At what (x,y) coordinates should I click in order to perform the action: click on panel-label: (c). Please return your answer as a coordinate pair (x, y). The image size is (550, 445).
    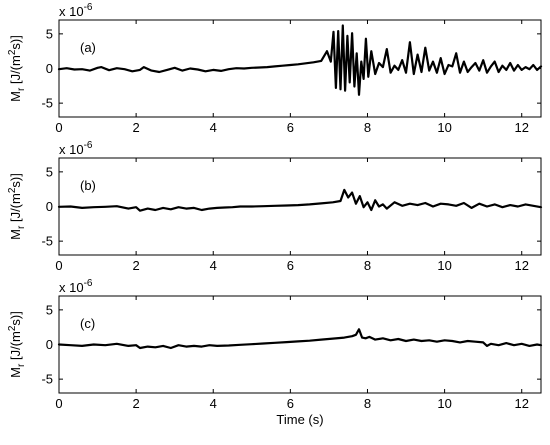
    Looking at the image, I should click on (87, 323).